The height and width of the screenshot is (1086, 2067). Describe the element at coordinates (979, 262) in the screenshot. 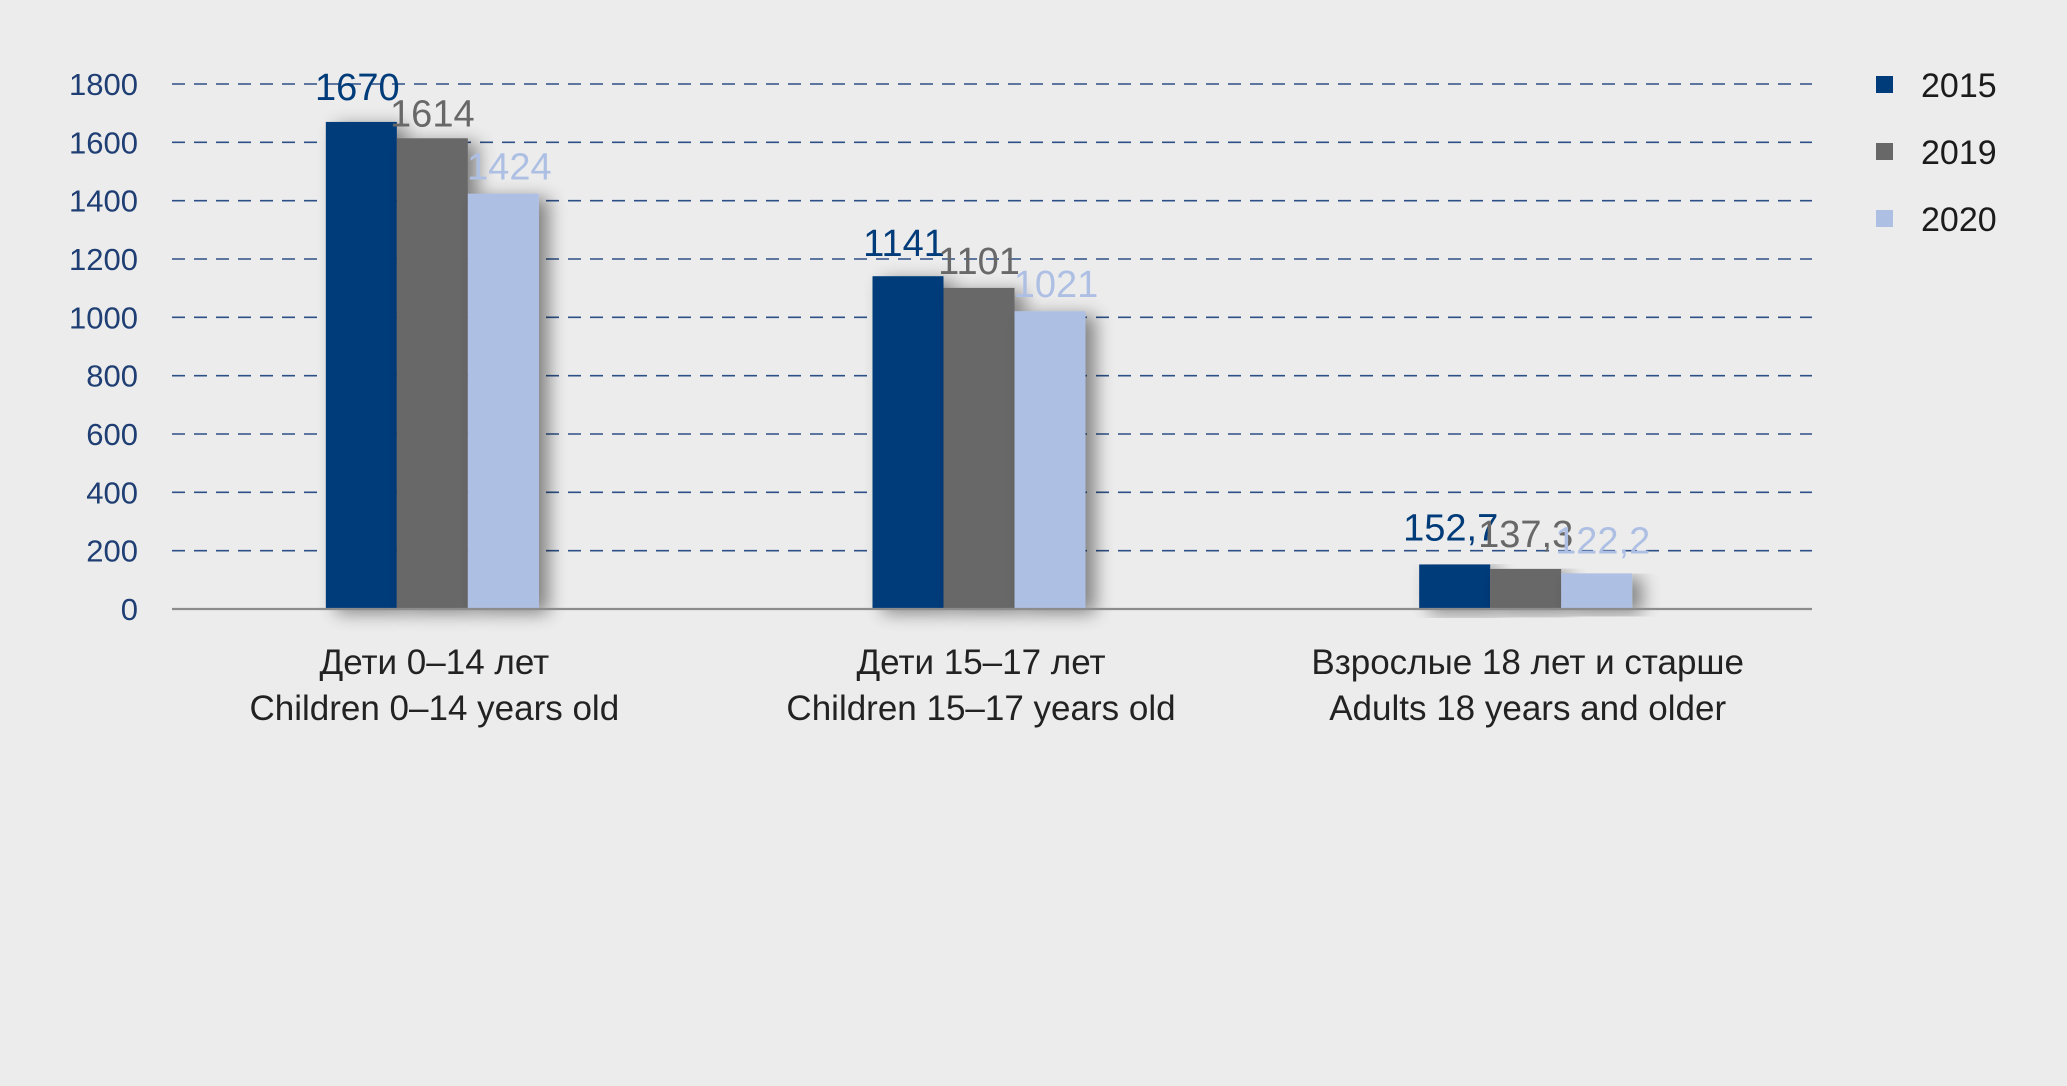

I see `data-label-2019-1: 1101` at that location.